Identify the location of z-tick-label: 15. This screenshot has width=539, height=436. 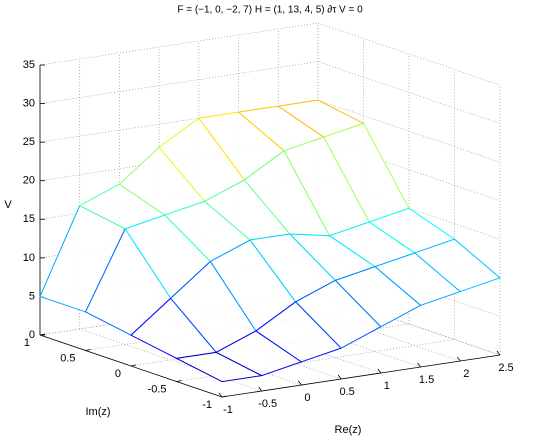
(29, 219).